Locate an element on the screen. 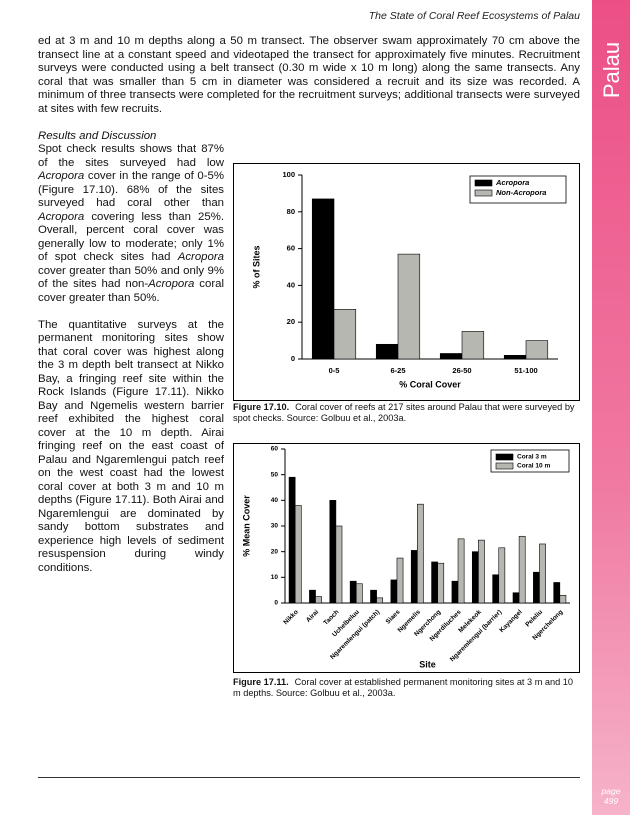 This screenshot has height=815, width=630. caption-label: Figure 17.10. is located at coordinates (261, 407).